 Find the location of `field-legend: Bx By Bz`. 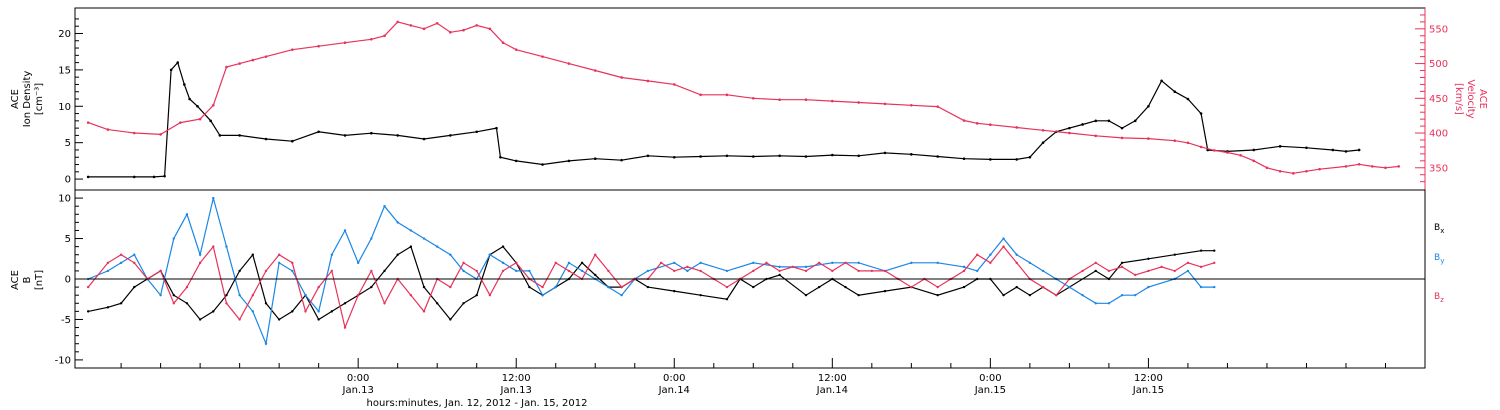

field-legend: Bx By Bz is located at coordinates (1439, 263).